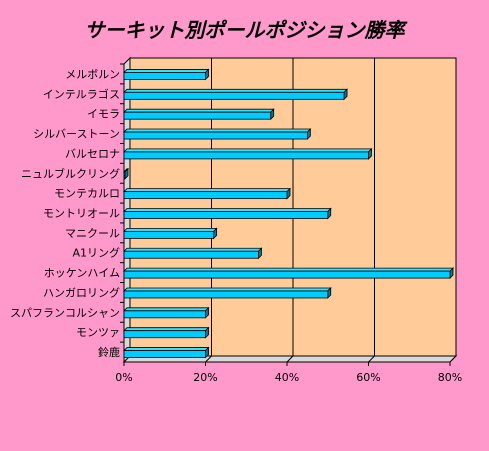 The height and width of the screenshot is (451, 489). I want to click on category-label: A1リング, so click(96, 253).